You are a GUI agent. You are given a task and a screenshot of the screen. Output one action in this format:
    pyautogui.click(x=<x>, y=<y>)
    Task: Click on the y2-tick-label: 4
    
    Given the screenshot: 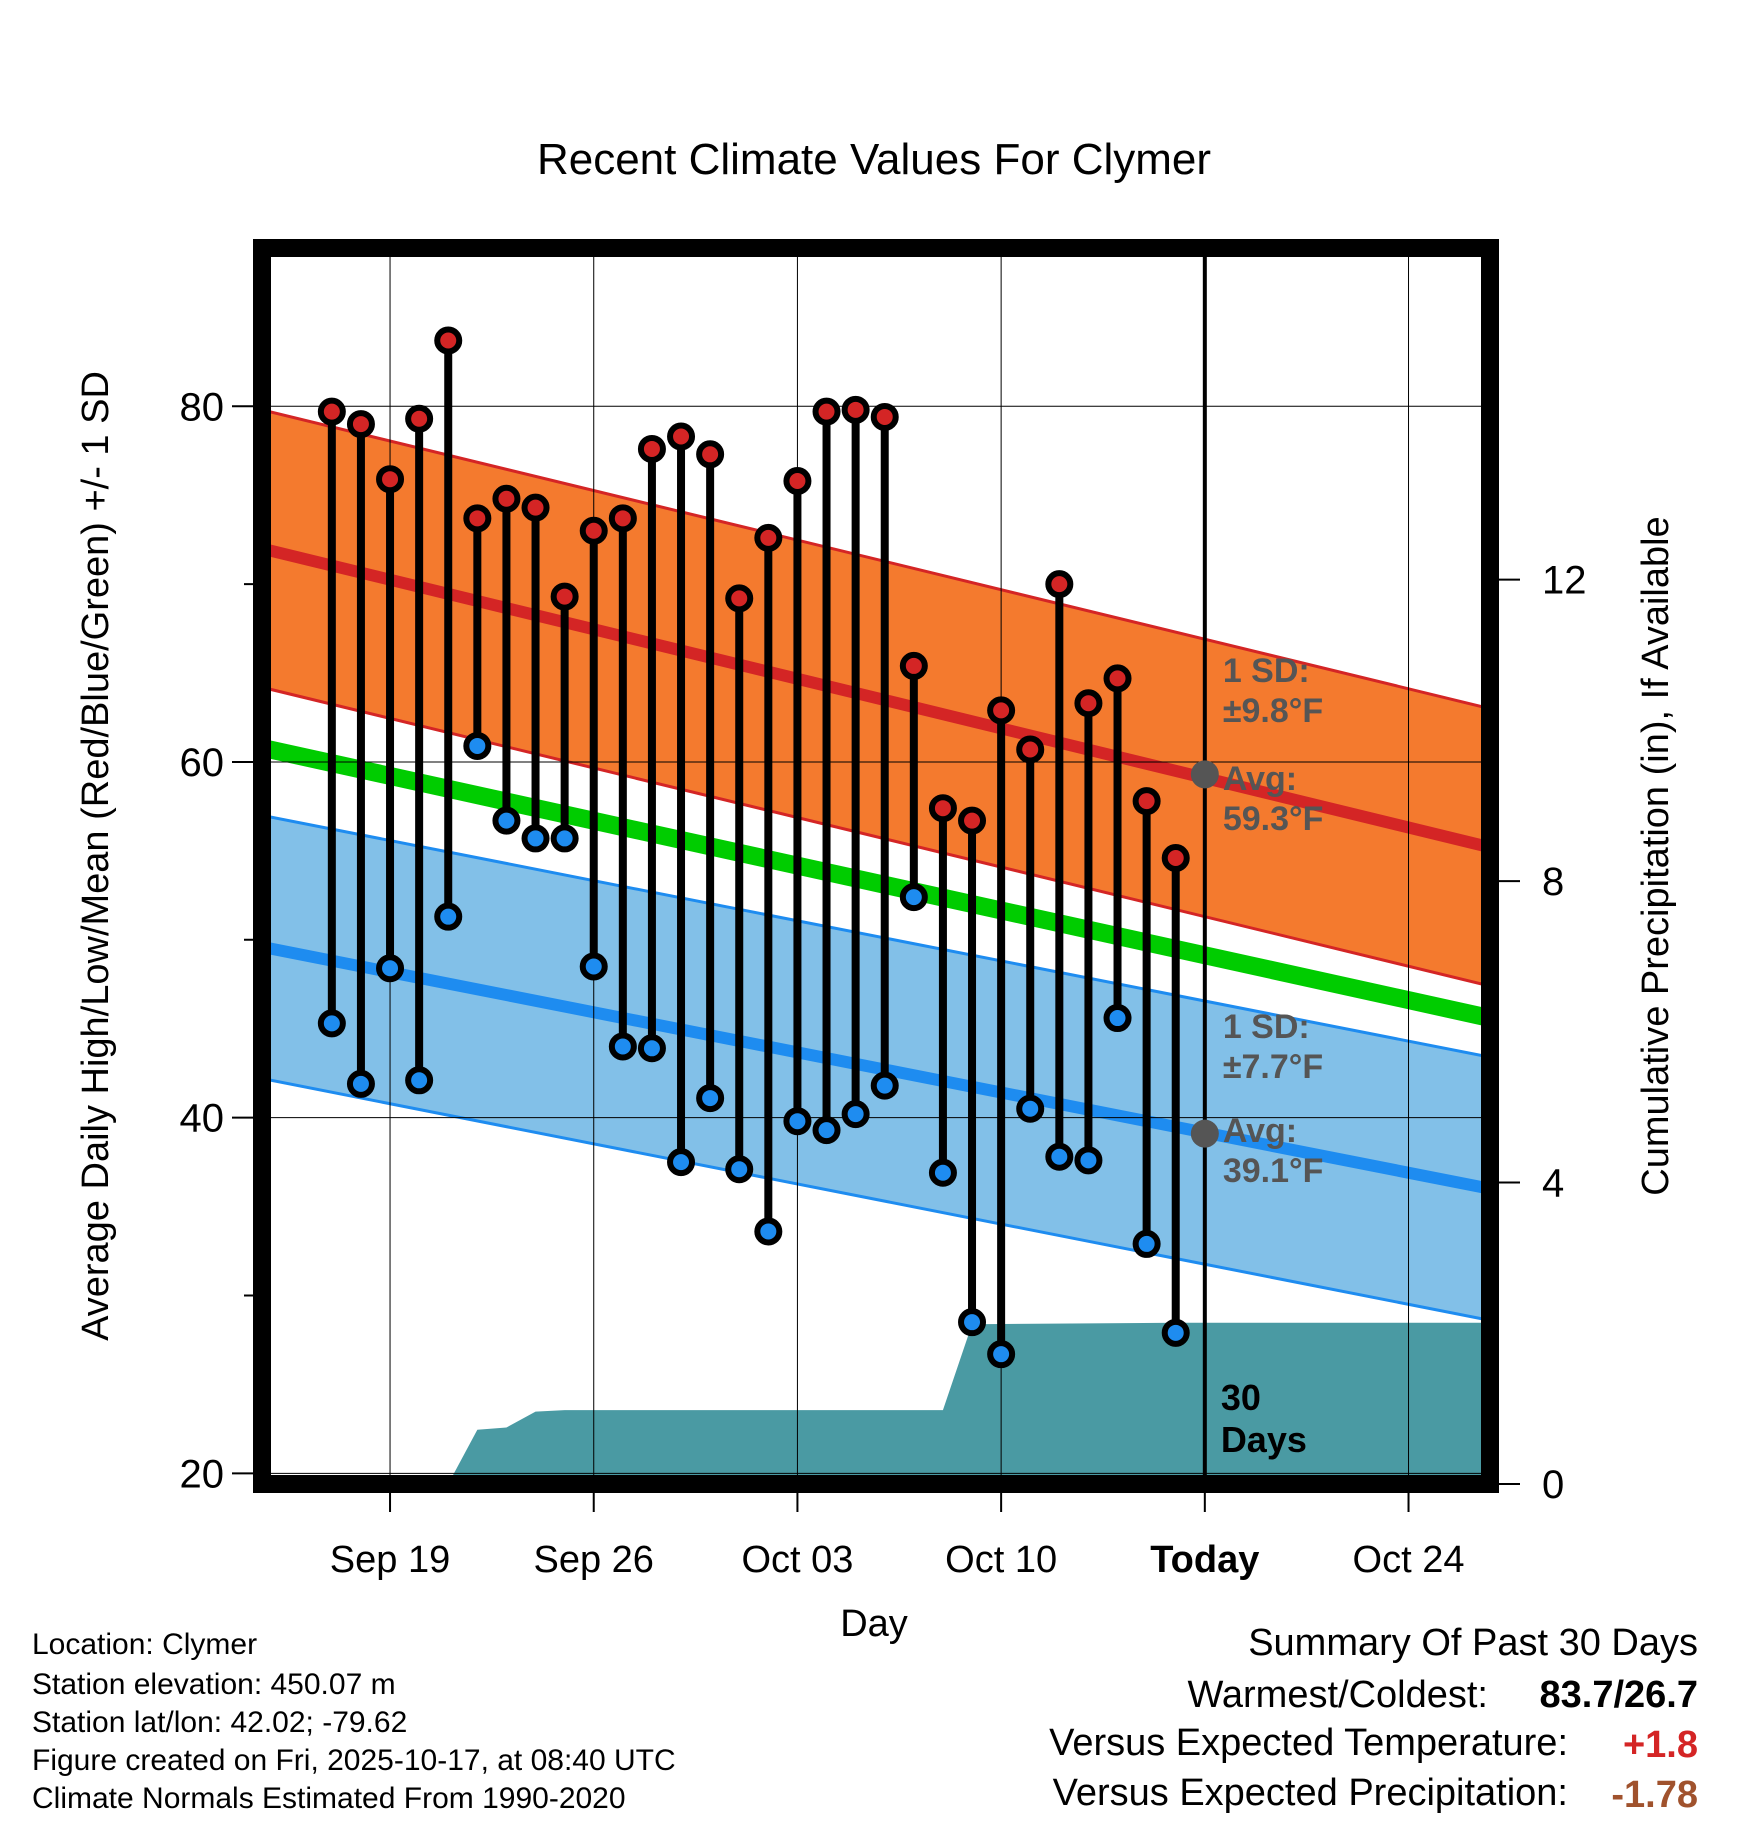 What is the action you would take?
    pyautogui.click(x=1553, y=1184)
    